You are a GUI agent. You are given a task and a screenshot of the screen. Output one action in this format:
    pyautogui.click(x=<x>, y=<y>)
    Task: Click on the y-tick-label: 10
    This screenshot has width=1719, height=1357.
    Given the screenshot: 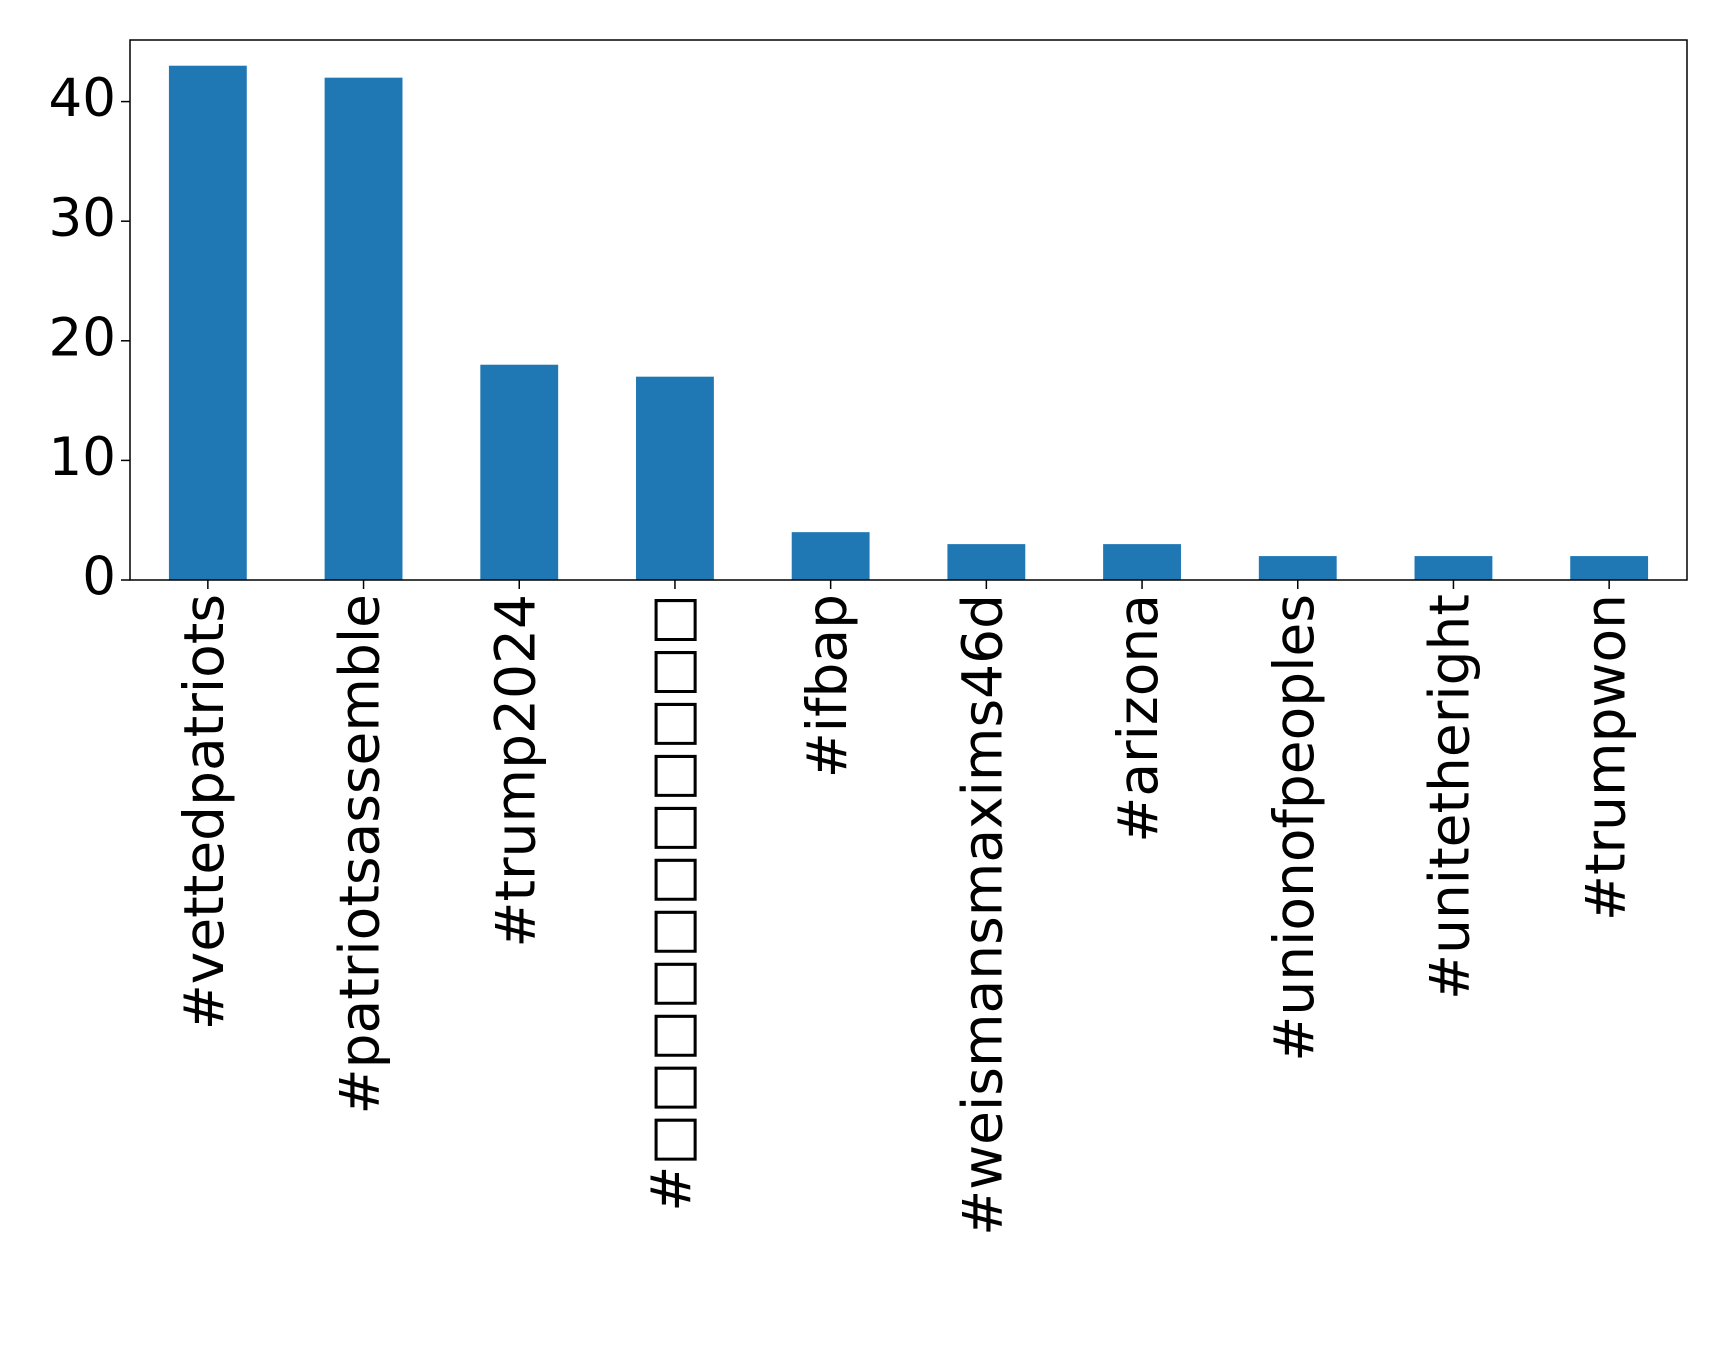 What is the action you would take?
    pyautogui.click(x=82, y=457)
    